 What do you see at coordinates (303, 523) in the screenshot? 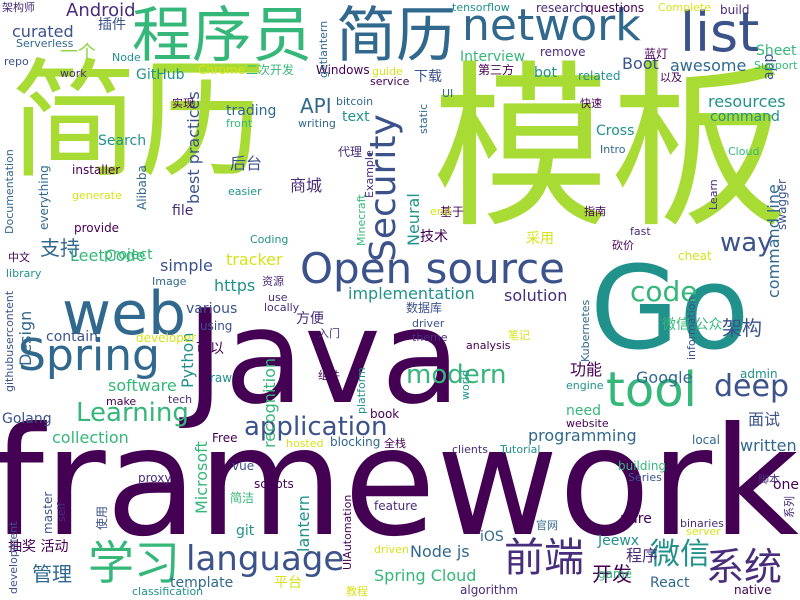
I see `word: lantern` at bounding box center [303, 523].